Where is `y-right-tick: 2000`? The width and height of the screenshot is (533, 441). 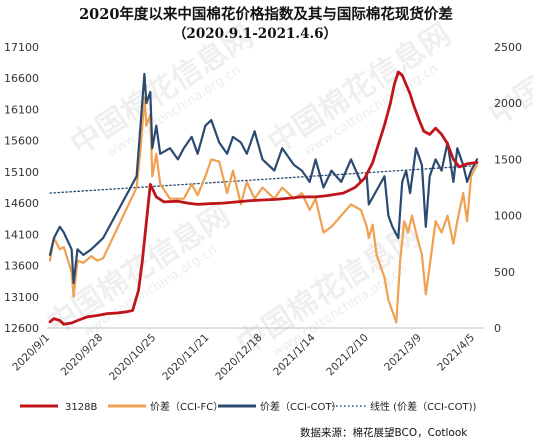 y-right-tick: 2000 is located at coordinates (508, 103).